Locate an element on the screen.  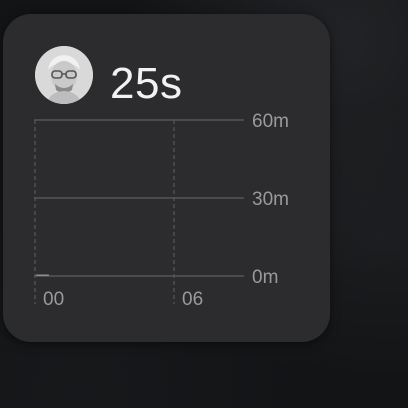
x-tick-label-00: 00 is located at coordinates (53, 299).